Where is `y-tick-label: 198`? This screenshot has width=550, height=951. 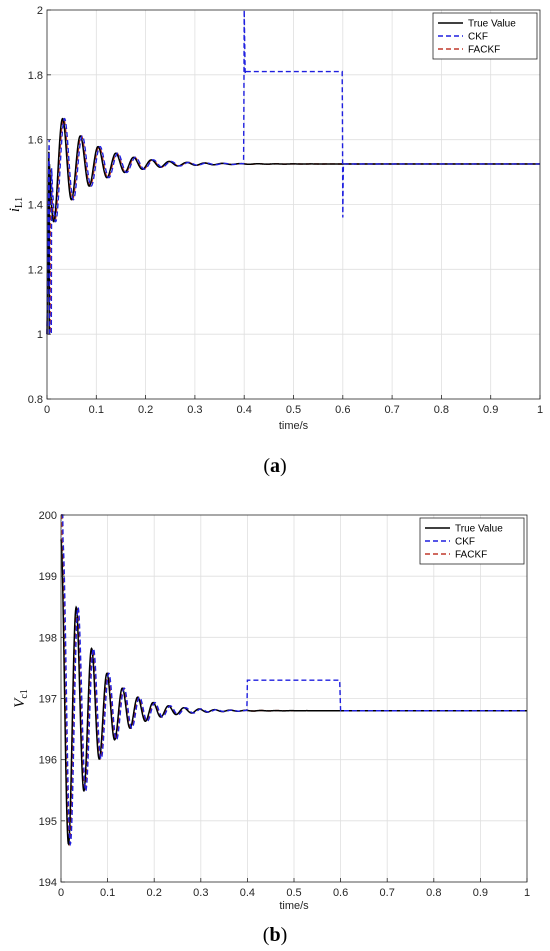 y-tick-label: 198 is located at coordinates (48, 638).